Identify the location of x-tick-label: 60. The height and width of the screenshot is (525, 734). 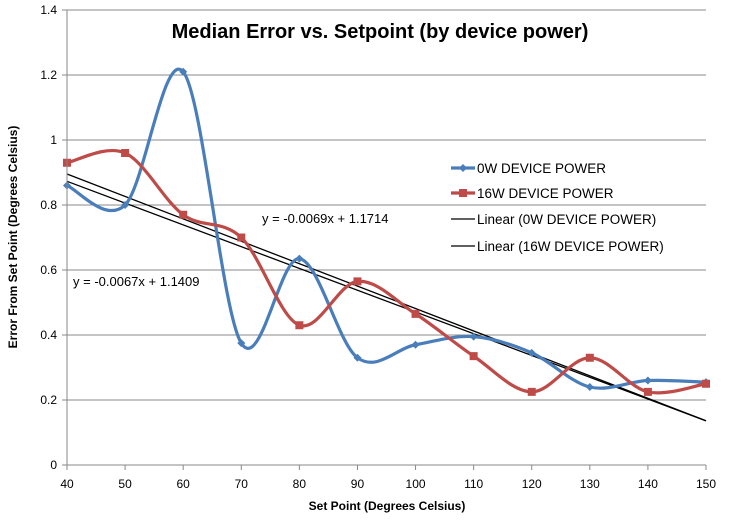
(184, 484).